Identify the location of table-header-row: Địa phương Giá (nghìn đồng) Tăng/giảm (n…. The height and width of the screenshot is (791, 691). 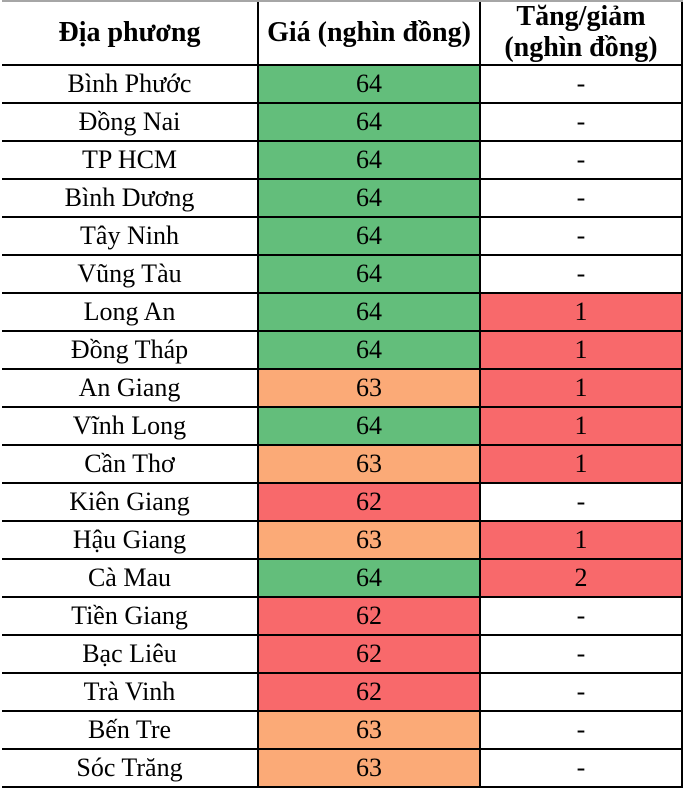
(342, 34).